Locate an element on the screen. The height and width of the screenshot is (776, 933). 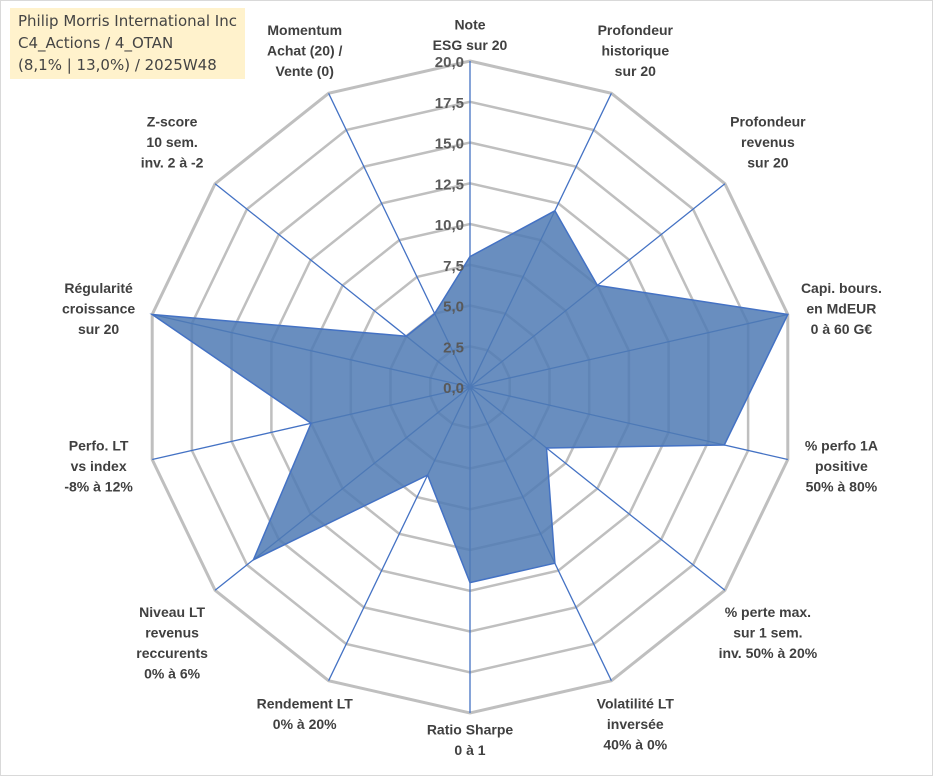
axis-label-line: Z-score is located at coordinates (172, 122).